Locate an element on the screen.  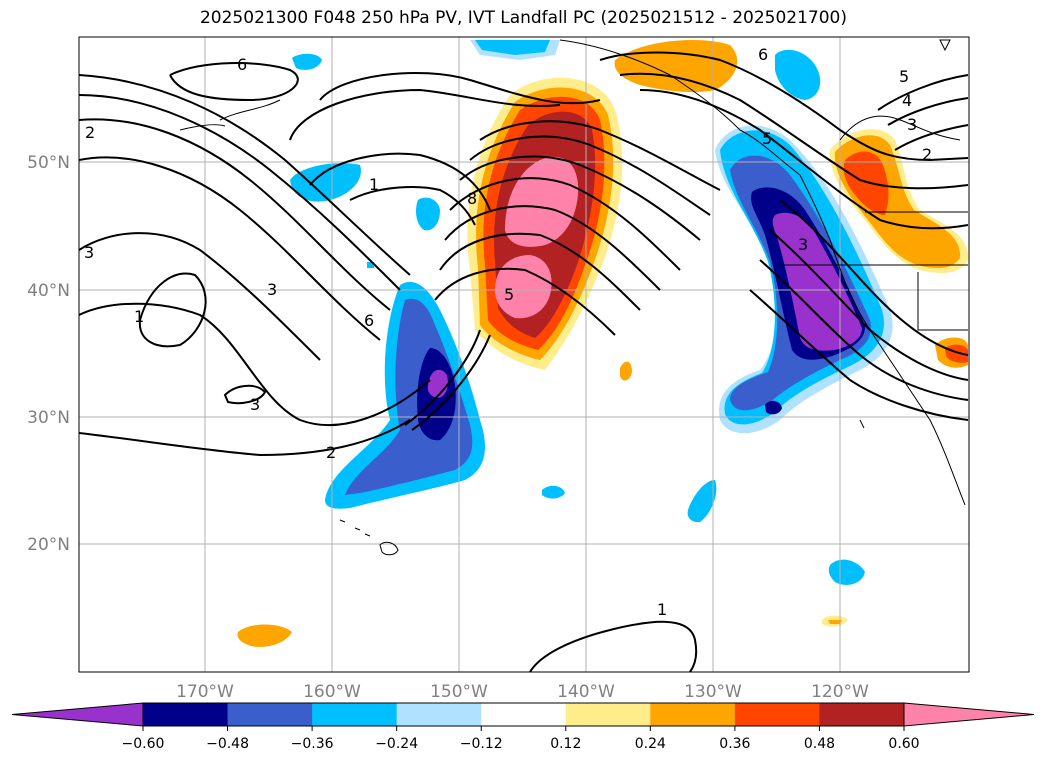
colorbar-tick-label: −0.24 is located at coordinates (396, 744).